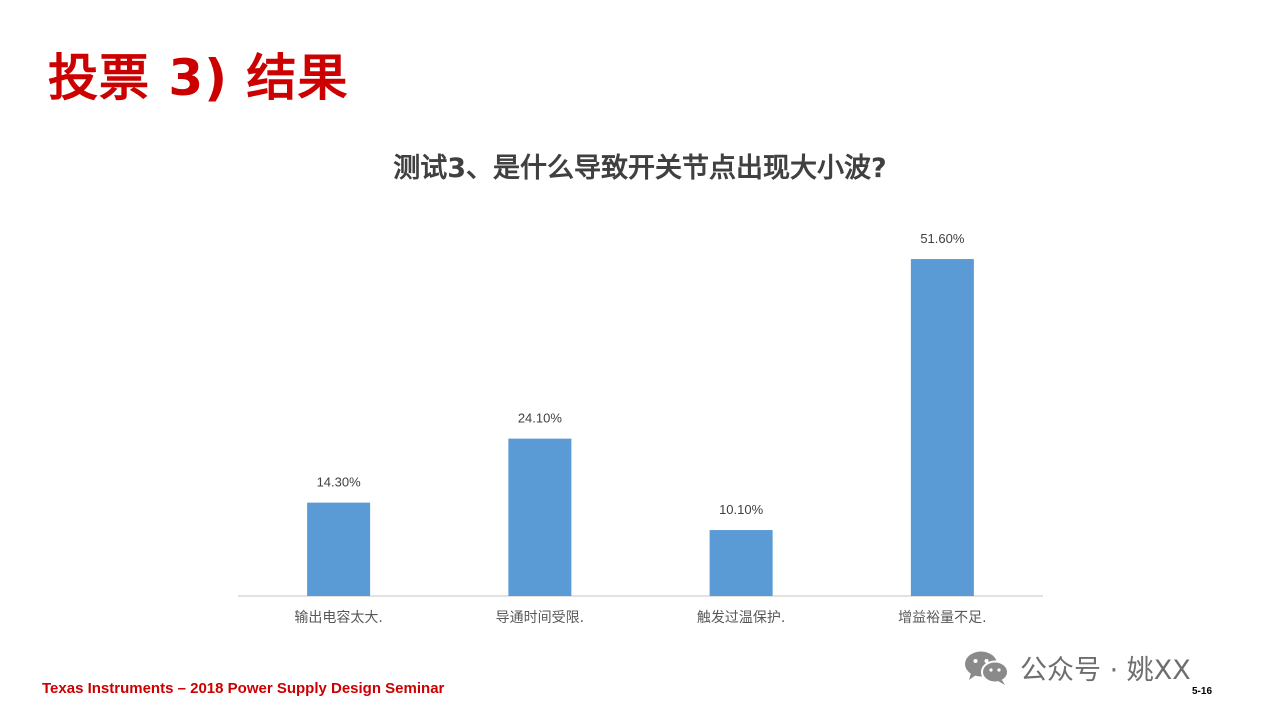 This screenshot has width=1280, height=719. What do you see at coordinates (741, 618) in the screenshot?
I see `category-label: 触发过温保护.` at bounding box center [741, 618].